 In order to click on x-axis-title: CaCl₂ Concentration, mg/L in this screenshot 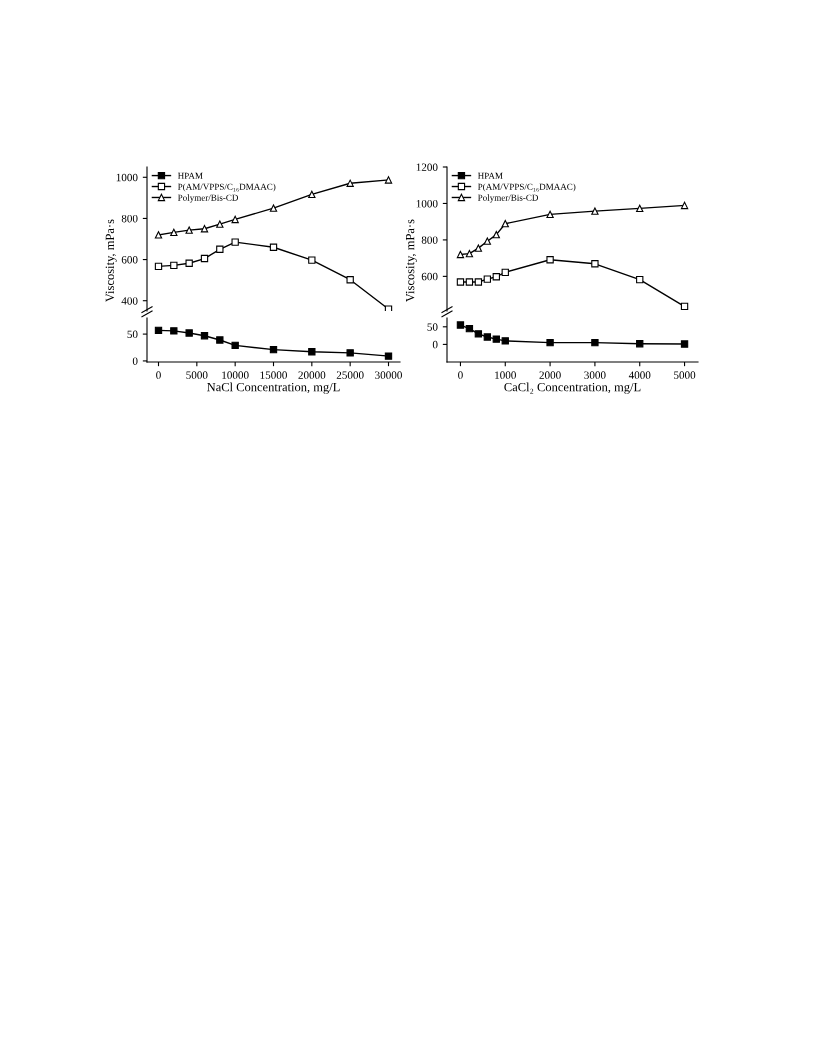, I will do `click(572, 388)`.